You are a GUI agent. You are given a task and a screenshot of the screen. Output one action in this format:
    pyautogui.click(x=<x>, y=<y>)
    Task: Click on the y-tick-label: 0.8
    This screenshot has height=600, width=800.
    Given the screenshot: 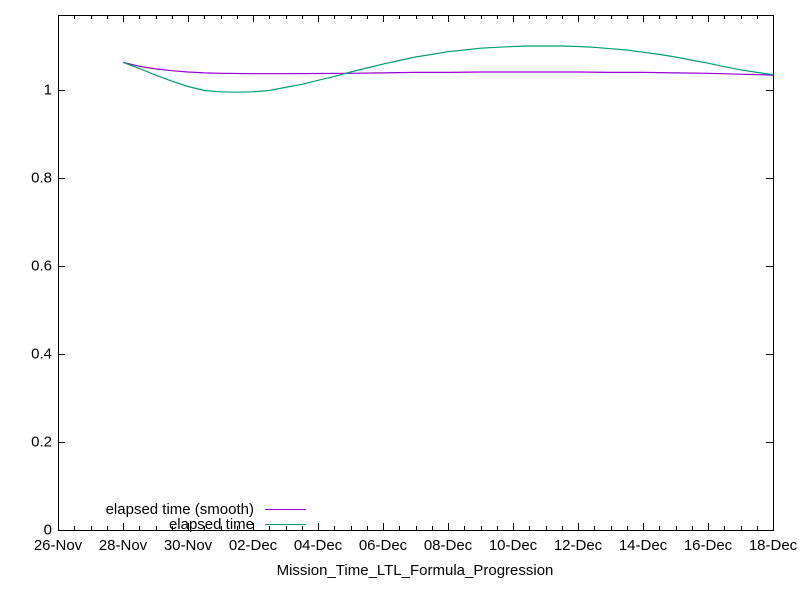 What is the action you would take?
    pyautogui.click(x=41, y=178)
    